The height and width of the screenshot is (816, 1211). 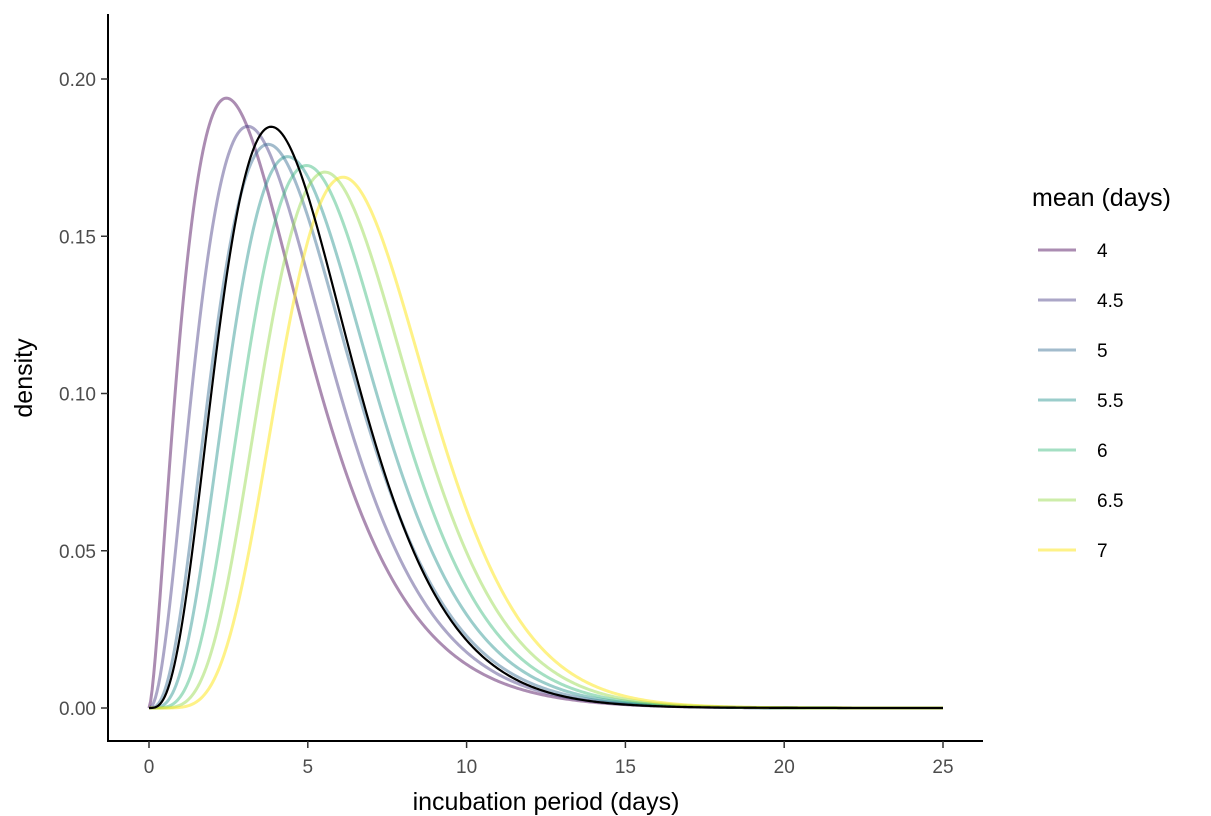 What do you see at coordinates (942, 767) in the screenshot?
I see `x-tick-label: 25` at bounding box center [942, 767].